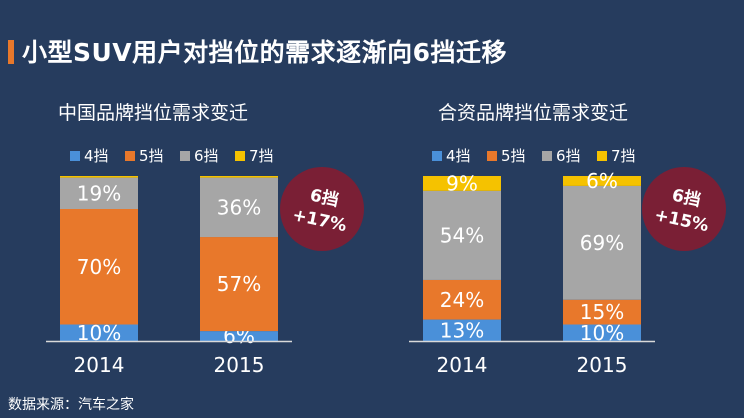  What do you see at coordinates (206, 156) in the screenshot?
I see `legend-label-6-domestic: 6挡` at bounding box center [206, 156].